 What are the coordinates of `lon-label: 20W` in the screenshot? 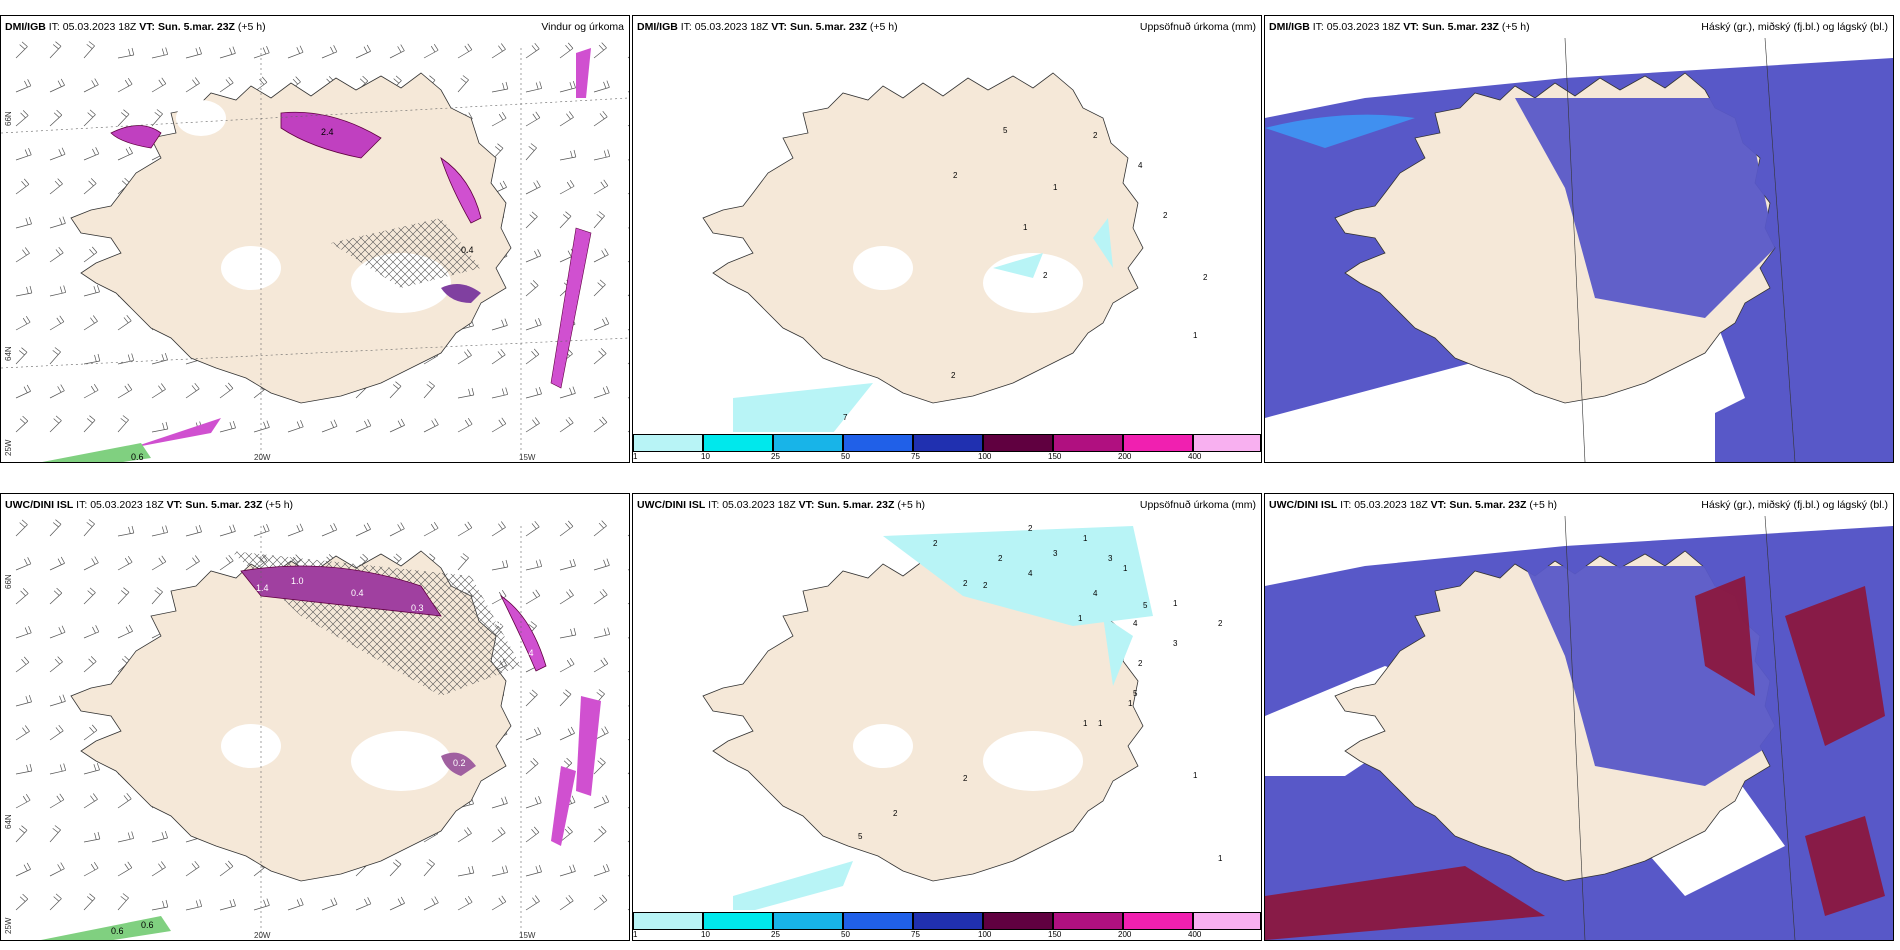 It's located at (262, 935).